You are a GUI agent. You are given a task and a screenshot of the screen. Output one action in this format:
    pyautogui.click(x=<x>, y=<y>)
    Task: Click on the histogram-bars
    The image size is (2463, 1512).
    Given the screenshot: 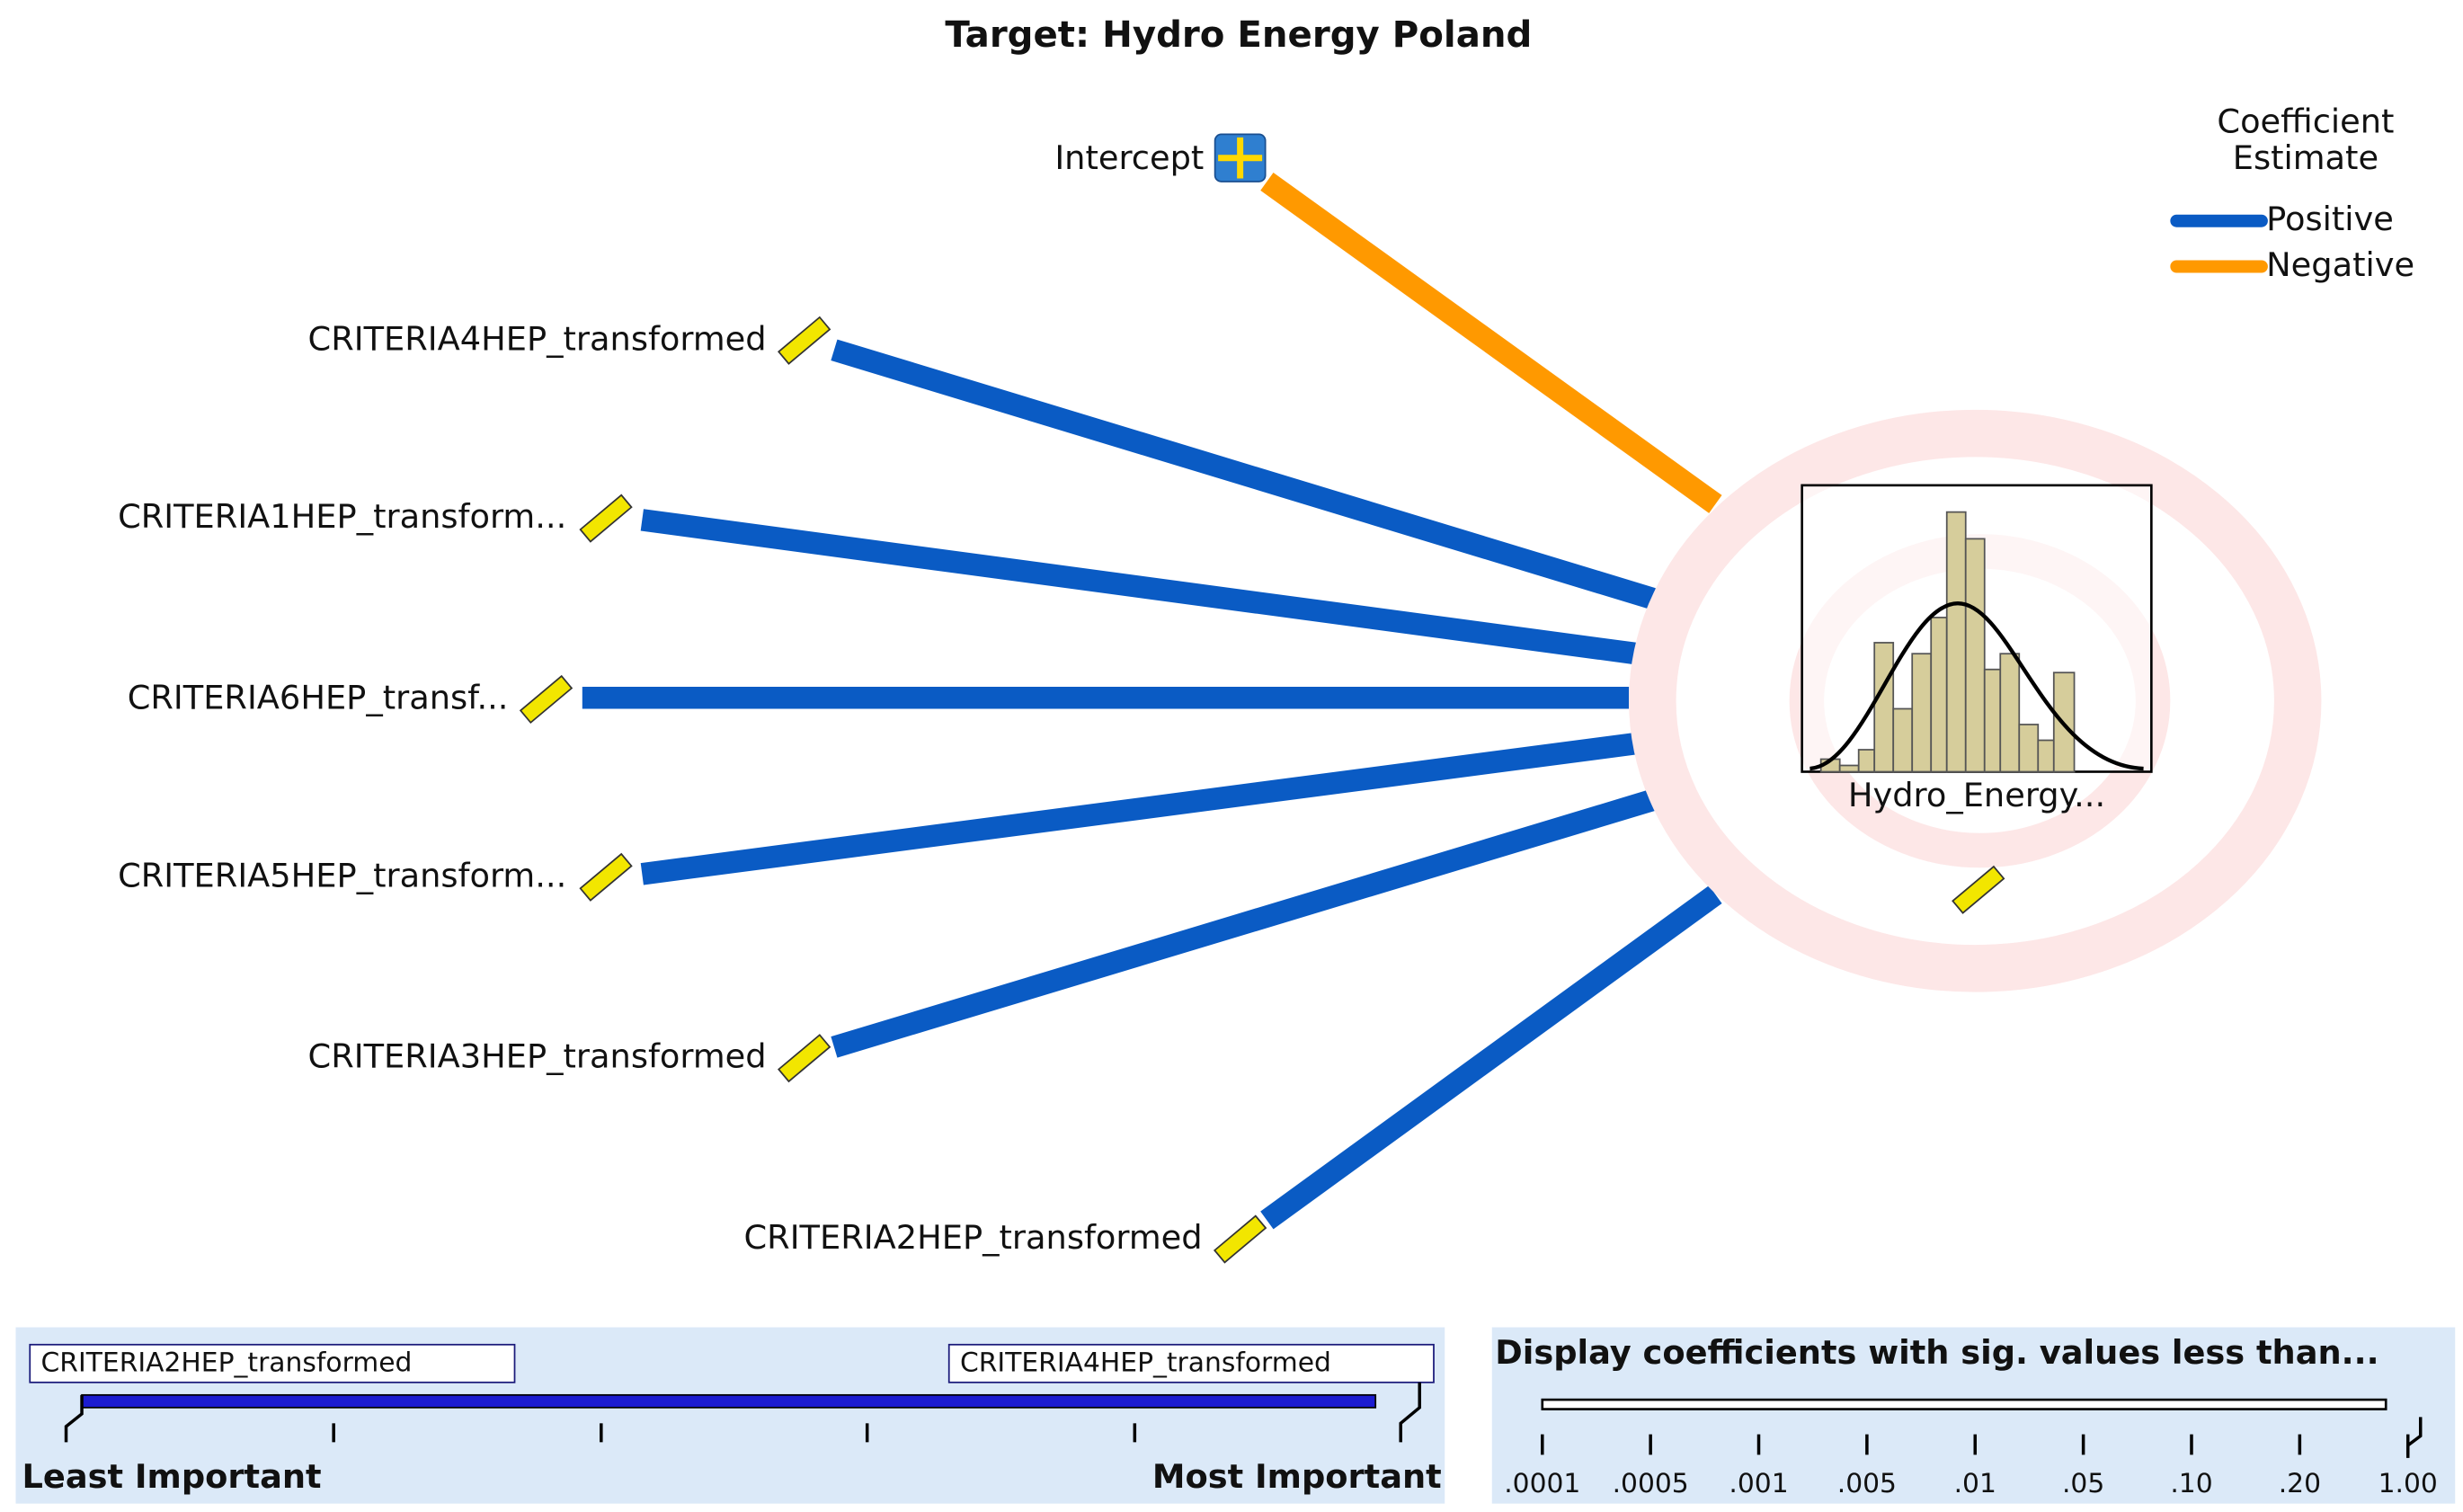 What is the action you would take?
    pyautogui.click(x=1948, y=642)
    